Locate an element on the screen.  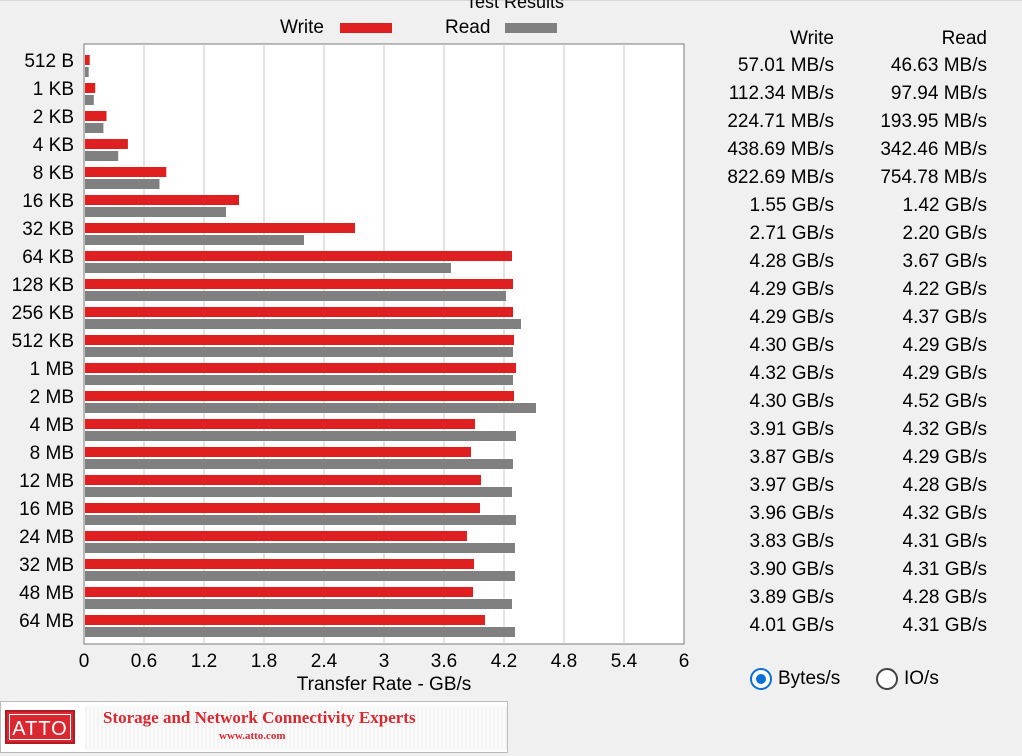
write-result: 4.32 GB/s is located at coordinates (792, 373).